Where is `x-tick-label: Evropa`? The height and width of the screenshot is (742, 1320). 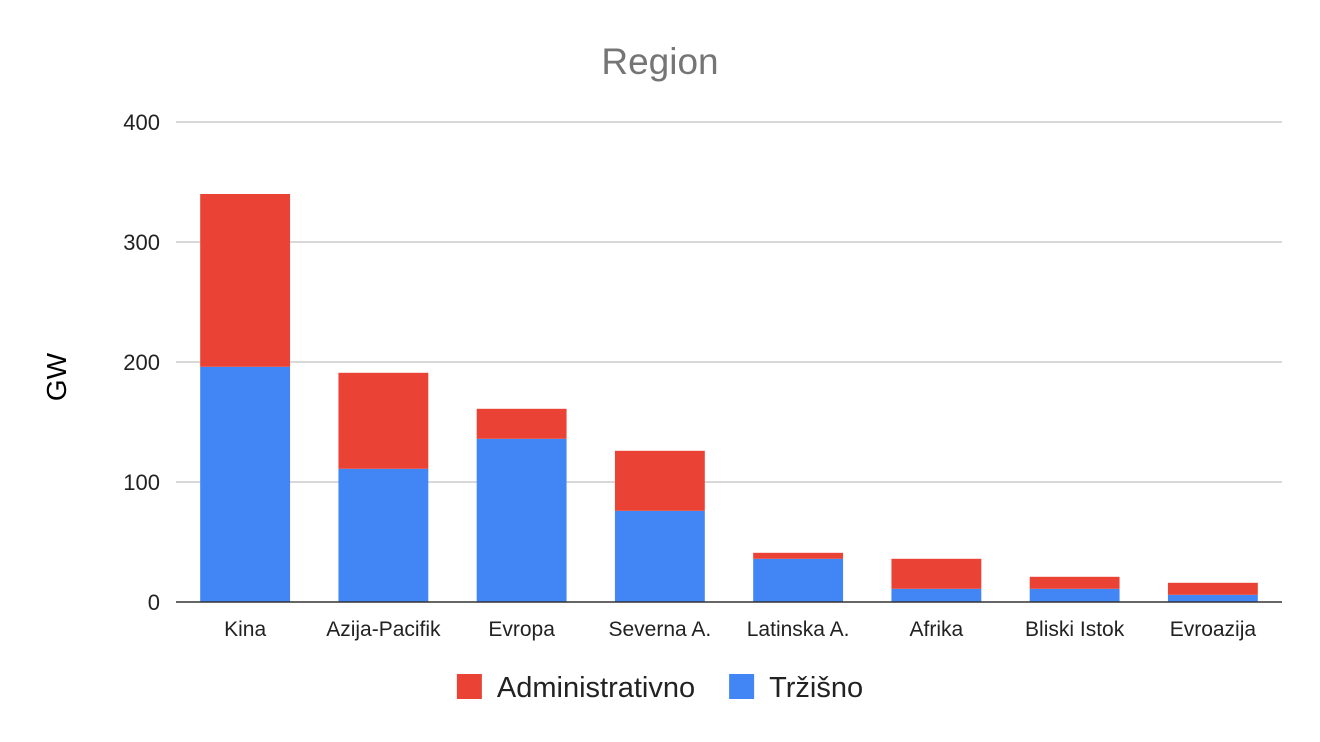 x-tick-label: Evropa is located at coordinates (521, 629).